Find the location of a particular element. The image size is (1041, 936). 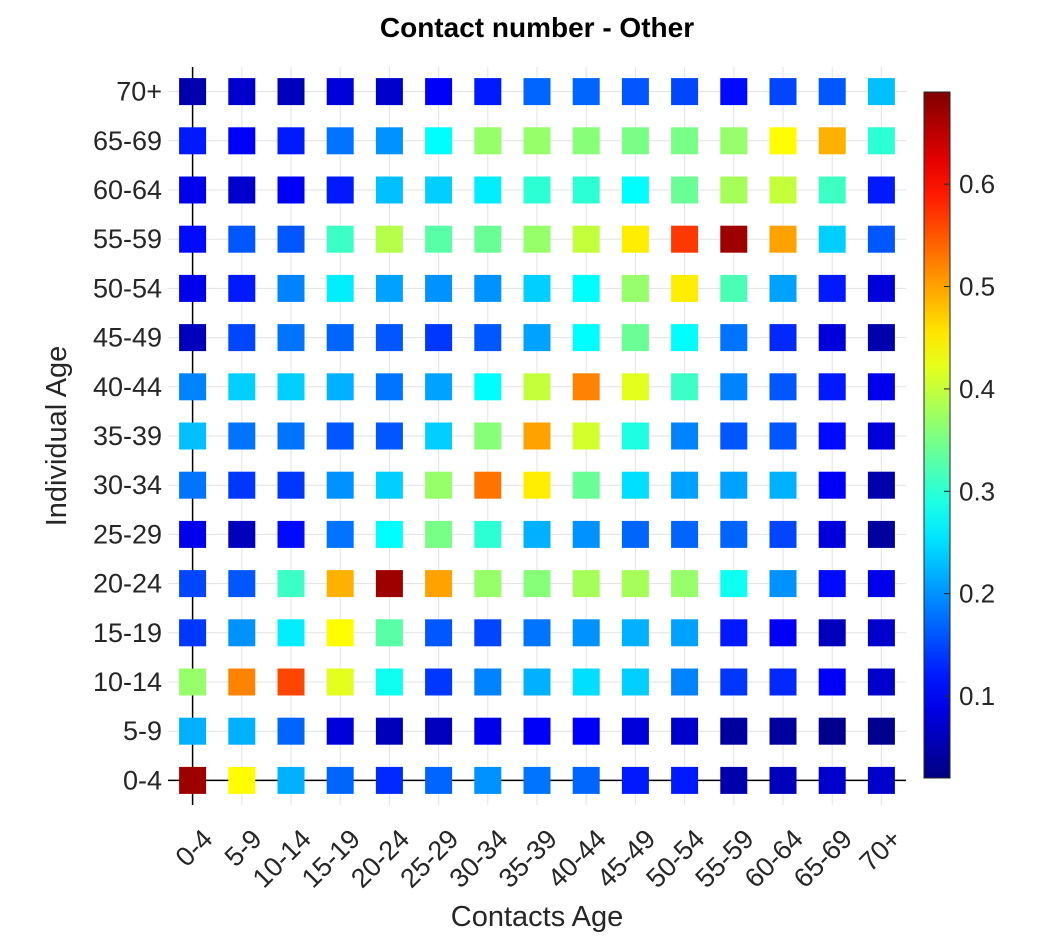

heatmap-cell-70+-20-24 is located at coordinates (389, 92).